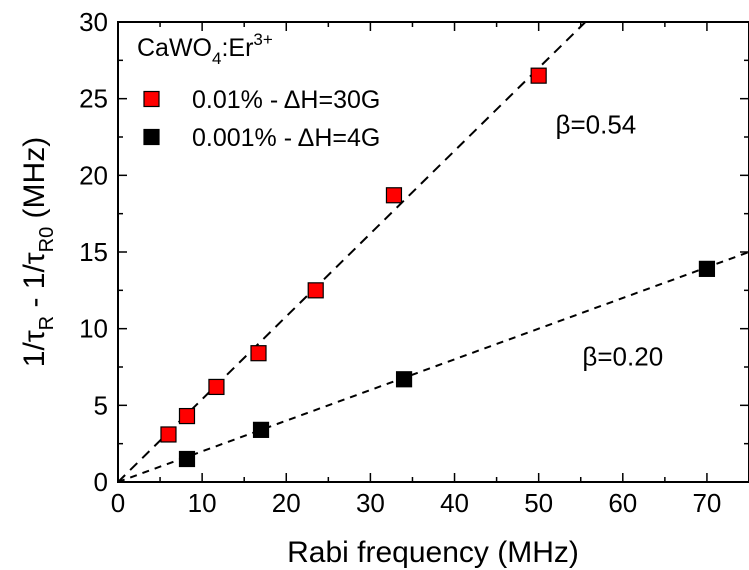 This screenshot has height=570, width=749. I want to click on y-tick-label: 5, so click(101, 405).